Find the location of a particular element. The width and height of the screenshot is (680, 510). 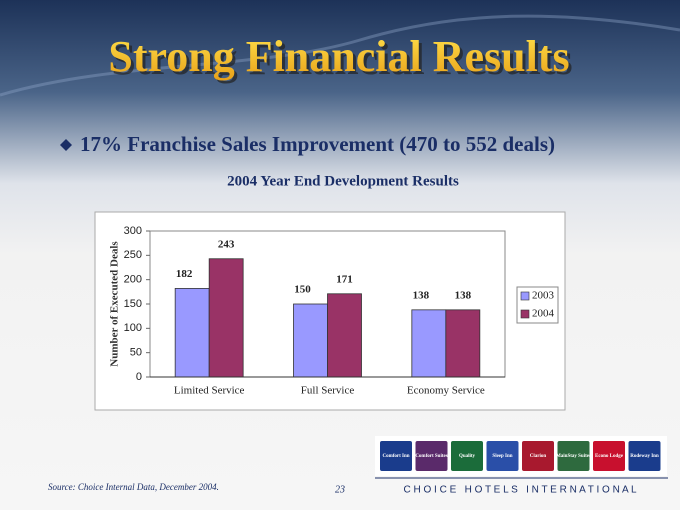

y-tick-label: 0 is located at coordinates (139, 377).